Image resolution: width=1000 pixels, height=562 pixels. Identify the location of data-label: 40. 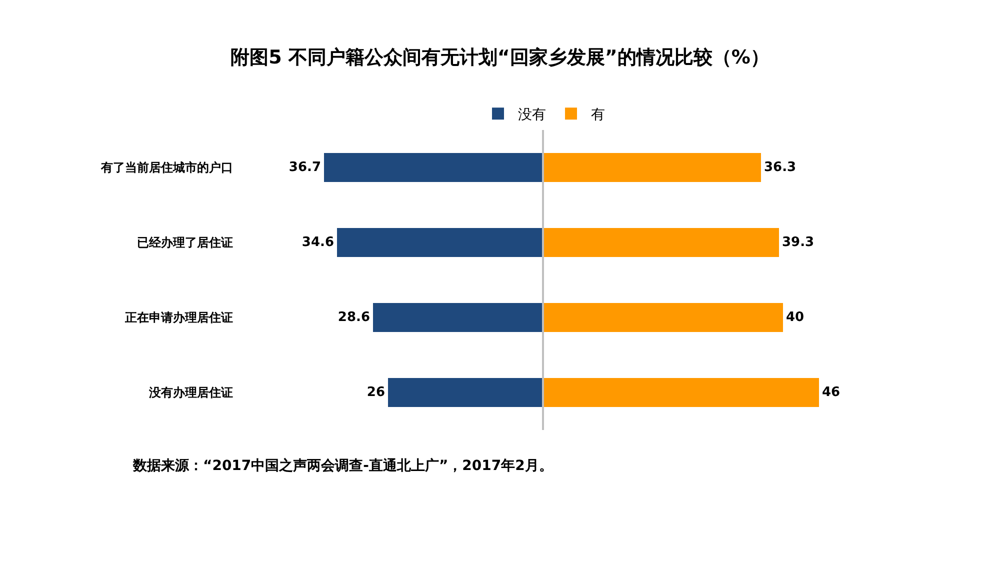
(795, 317).